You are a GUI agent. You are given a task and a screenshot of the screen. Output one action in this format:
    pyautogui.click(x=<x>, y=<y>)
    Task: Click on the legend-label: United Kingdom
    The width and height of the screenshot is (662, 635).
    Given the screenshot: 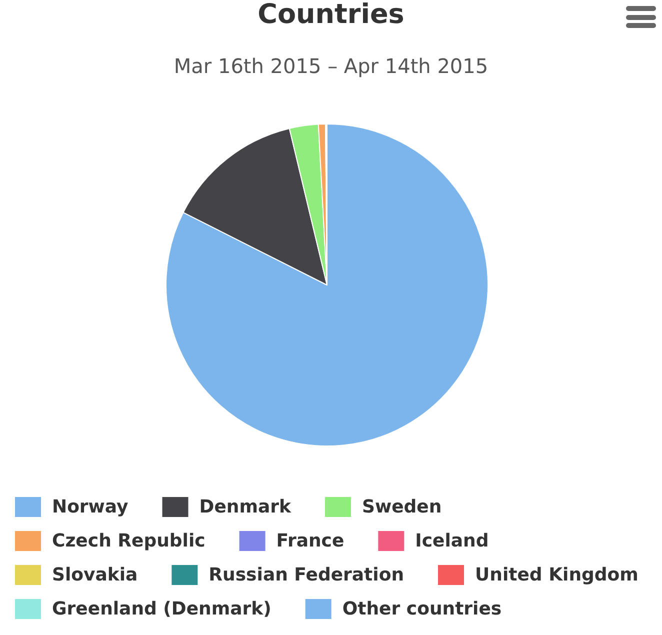 What is the action you would take?
    pyautogui.click(x=556, y=575)
    